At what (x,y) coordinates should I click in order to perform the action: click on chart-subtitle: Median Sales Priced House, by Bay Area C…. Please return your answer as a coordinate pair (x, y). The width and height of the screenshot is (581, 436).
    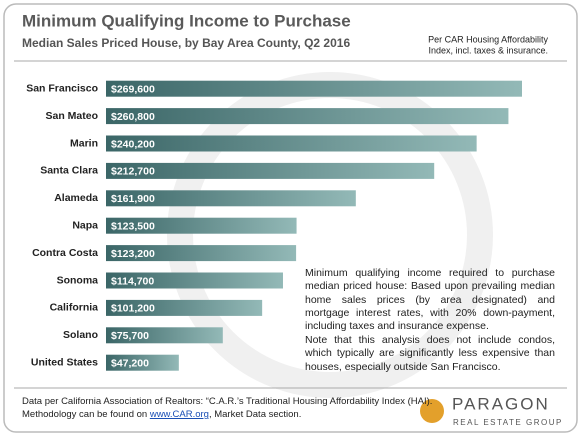
    Looking at the image, I should click on (186, 43).